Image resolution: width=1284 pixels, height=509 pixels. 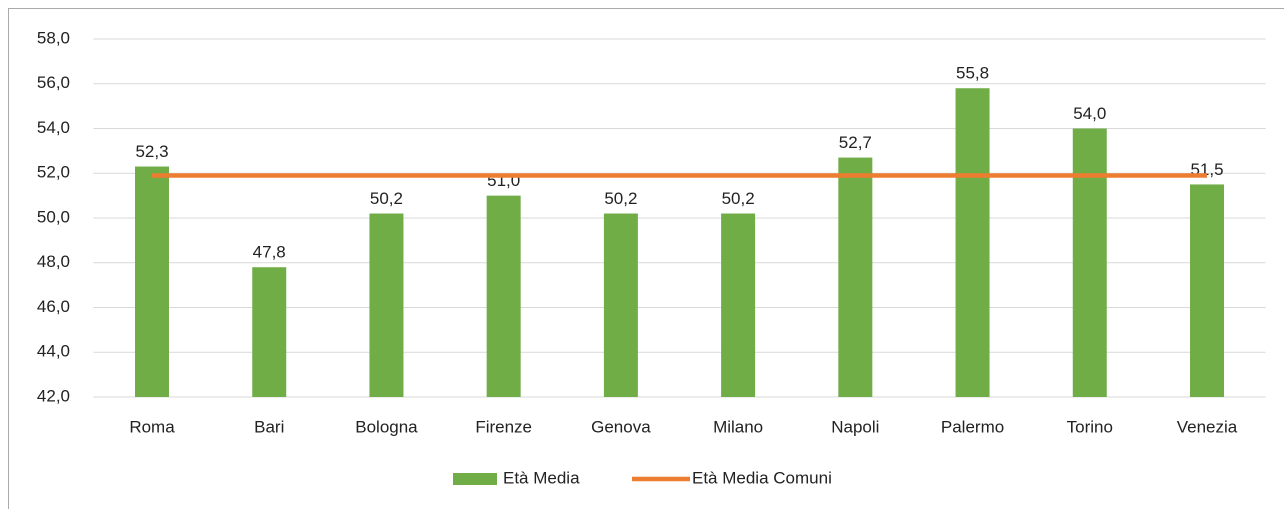 I want to click on y-tick-label: 42,0, so click(x=53, y=395).